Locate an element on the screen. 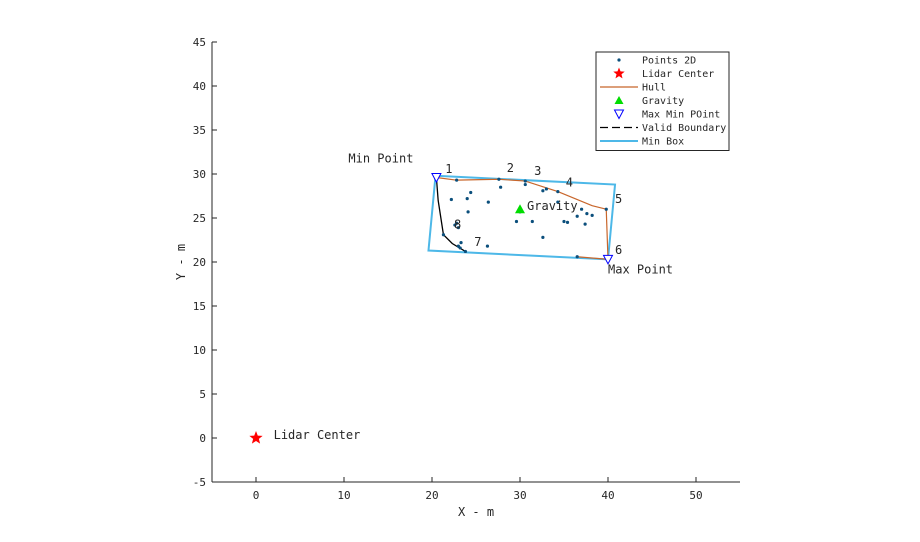 The height and width of the screenshot is (542, 920). y-axis-title: Y - m is located at coordinates (181, 262).